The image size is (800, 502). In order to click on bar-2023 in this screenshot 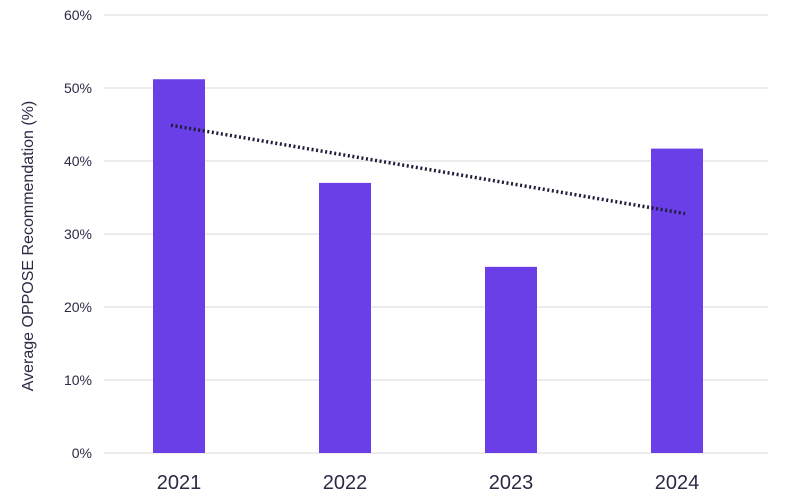, I will do `click(511, 359)`.